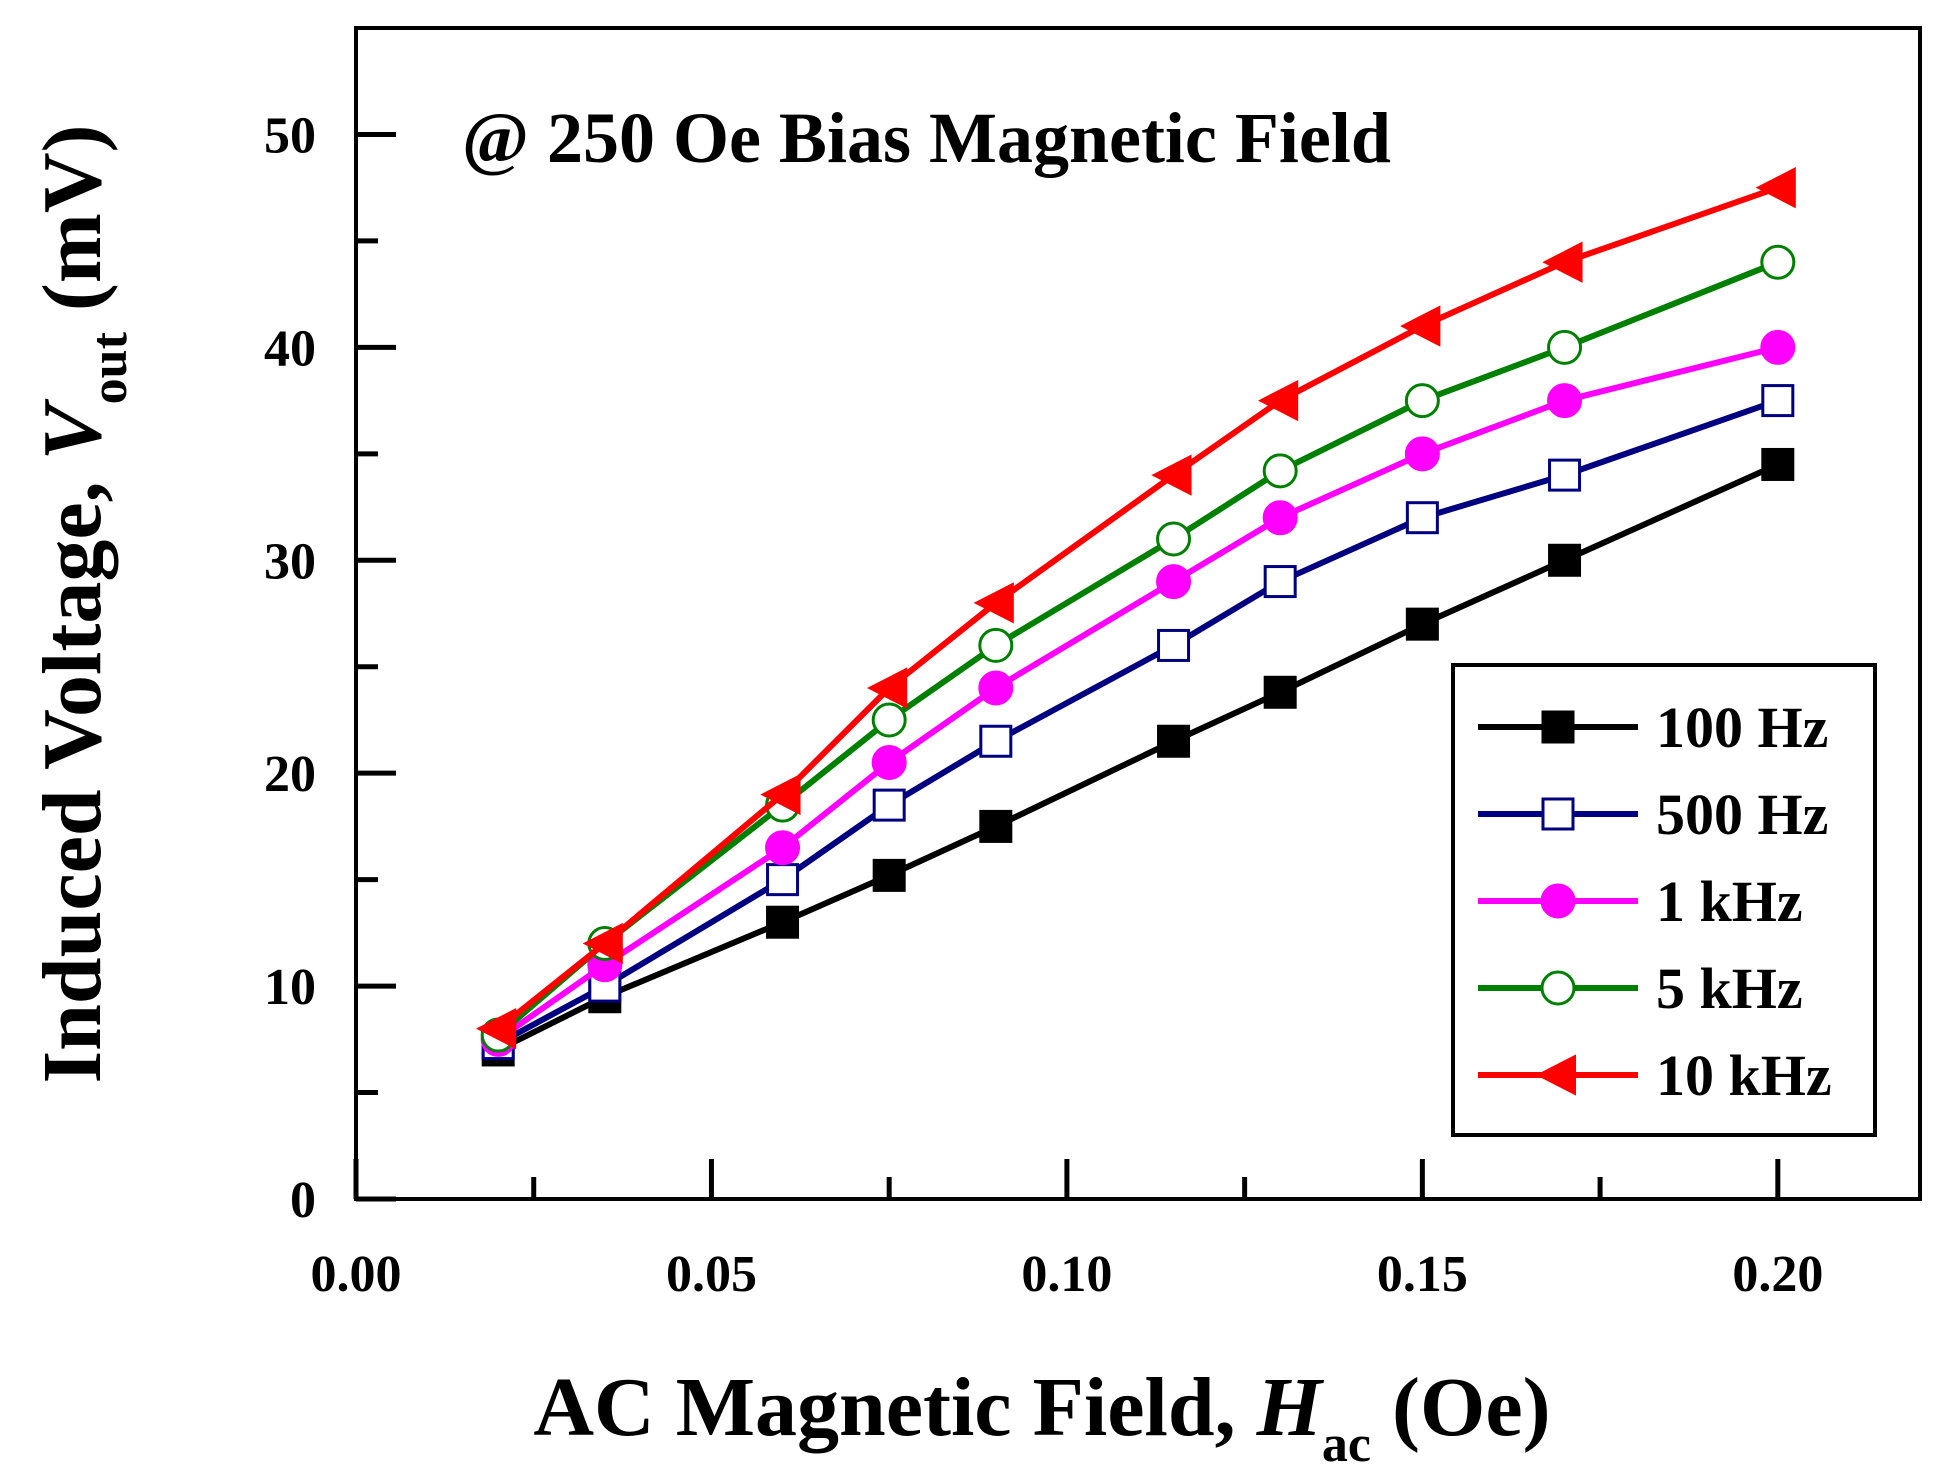 This screenshot has height=1474, width=1941. Describe the element at coordinates (290, 561) in the screenshot. I see `y-tick-label: 30` at that location.